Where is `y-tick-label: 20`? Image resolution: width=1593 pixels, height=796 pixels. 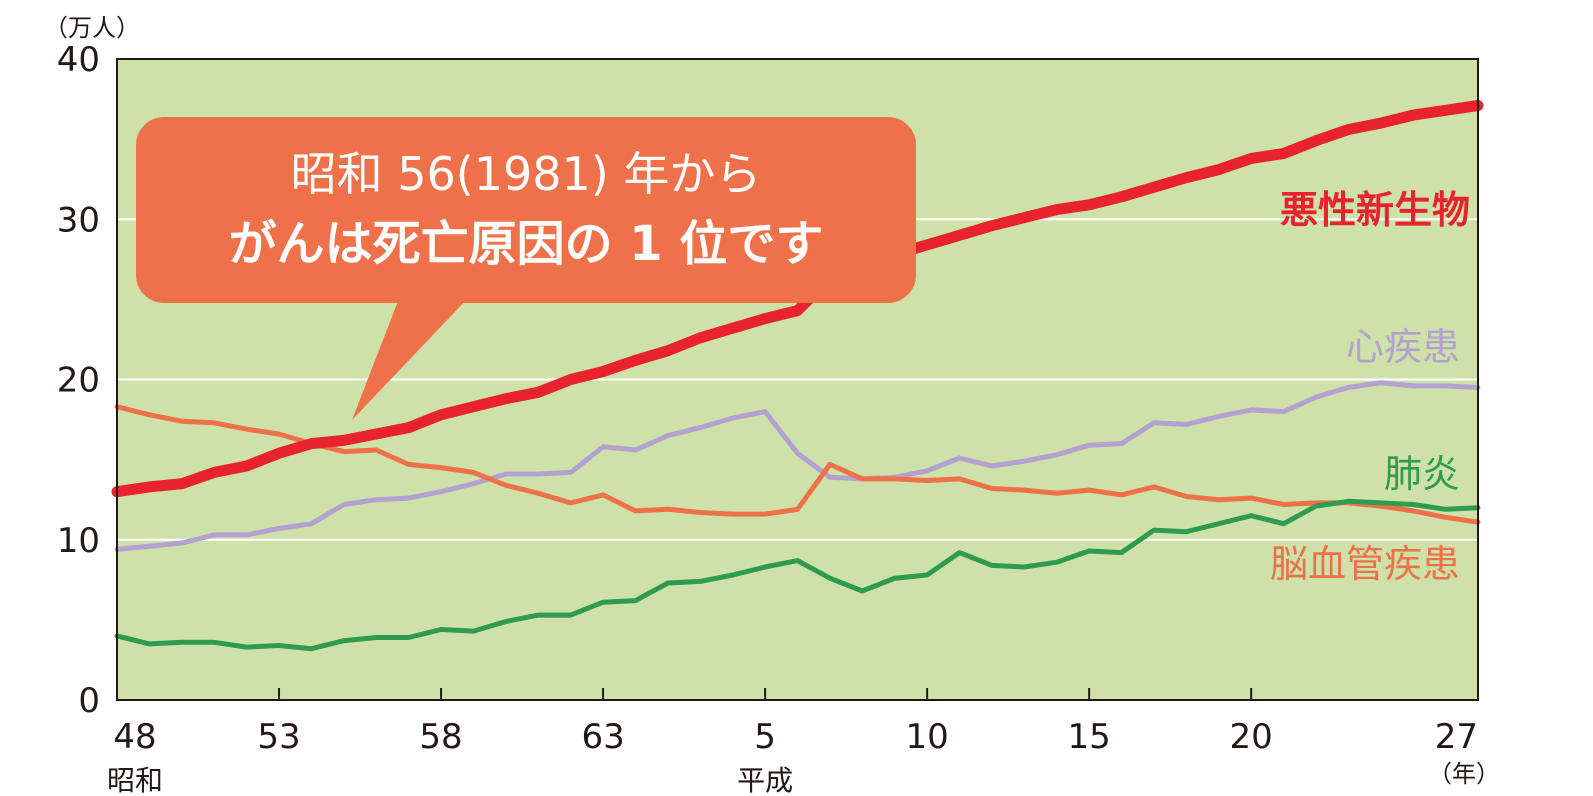 y-tick-label: 20 is located at coordinates (78, 381).